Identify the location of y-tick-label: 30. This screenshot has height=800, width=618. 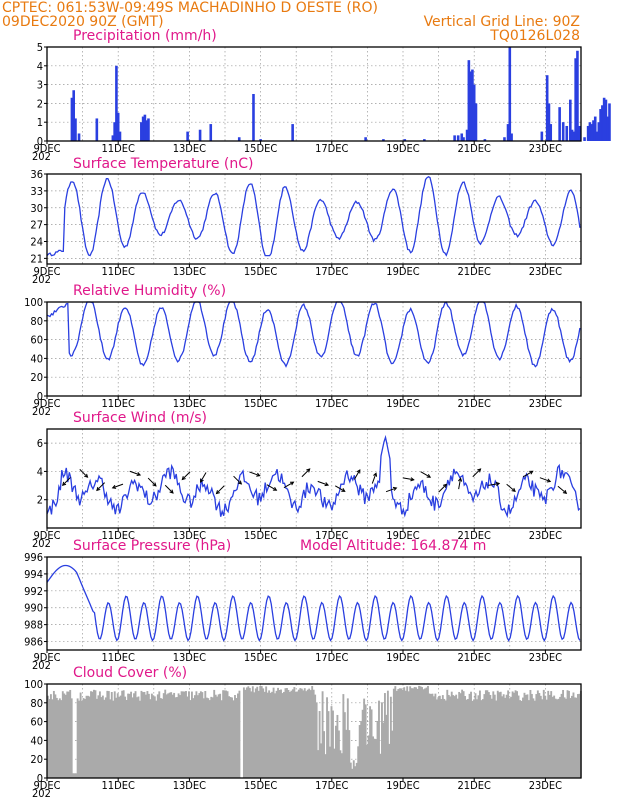
(36, 208).